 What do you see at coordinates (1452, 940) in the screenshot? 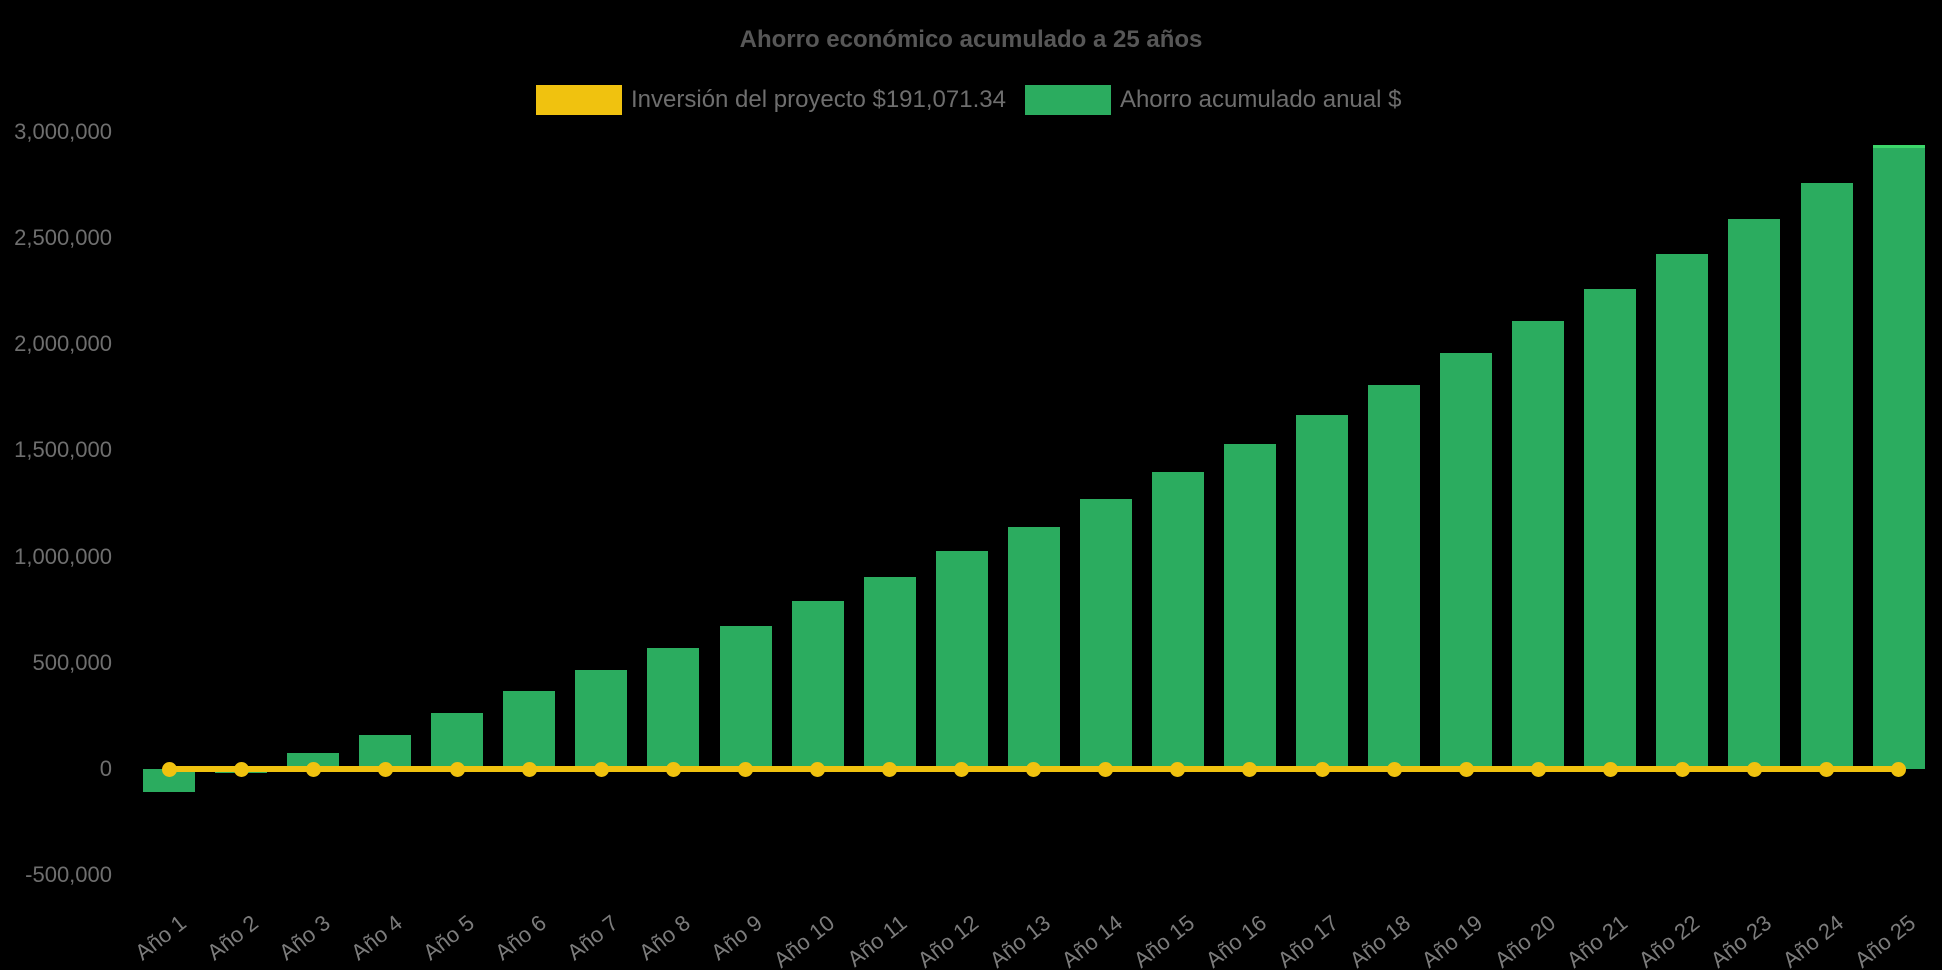
I see `x-axis-tick-label: Año 19` at bounding box center [1452, 940].